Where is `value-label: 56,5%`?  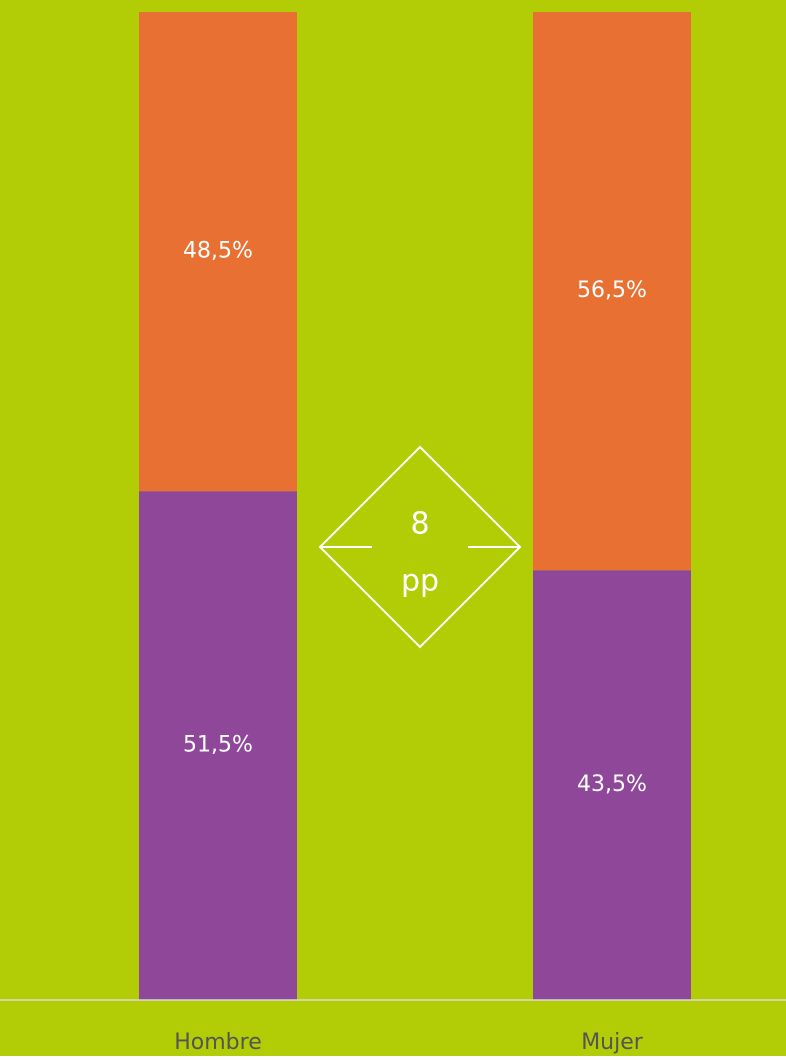
value-label: 56,5% is located at coordinates (612, 290).